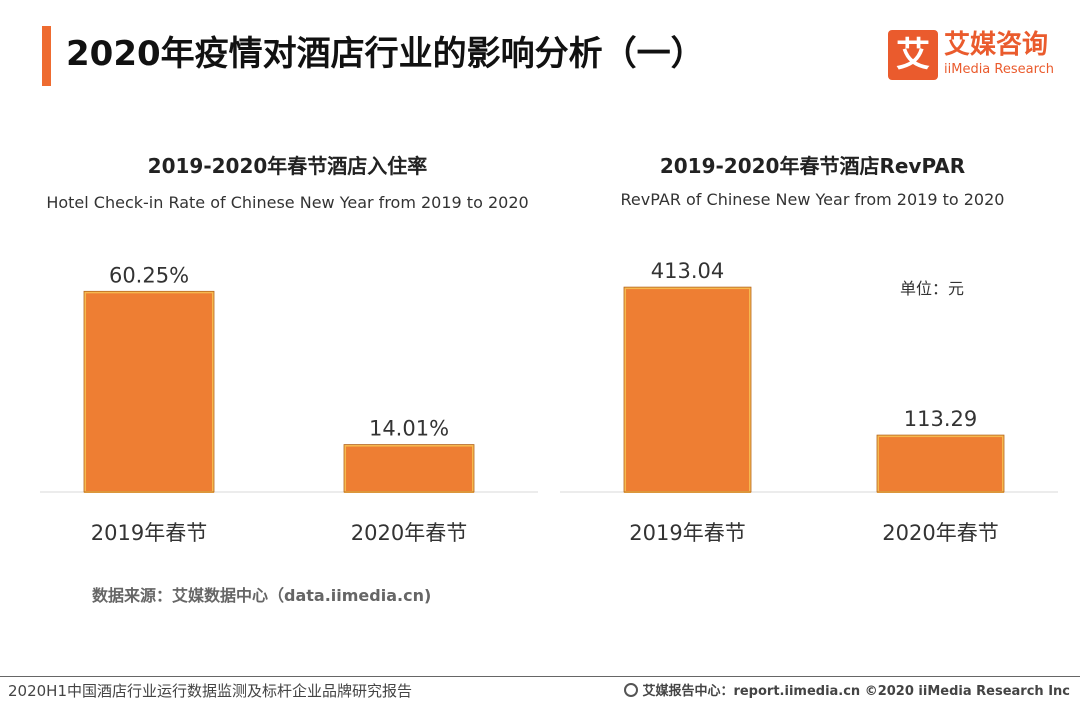 The image size is (1080, 702). What do you see at coordinates (46, 56) in the screenshot?
I see `title-accent-bar` at bounding box center [46, 56].